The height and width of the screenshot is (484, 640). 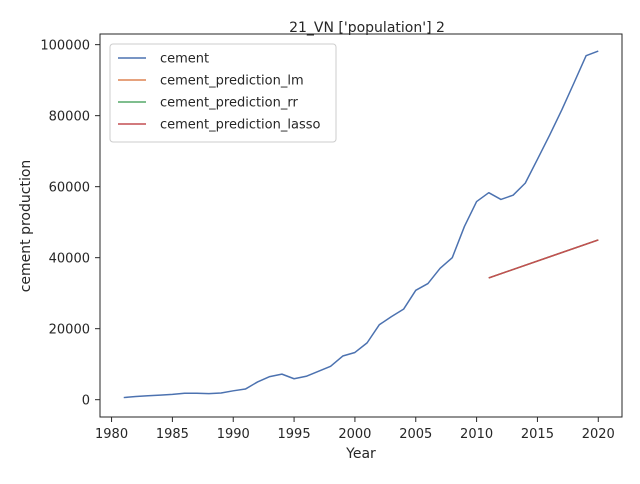 I want to click on x-tick-label: 1990, so click(x=233, y=434).